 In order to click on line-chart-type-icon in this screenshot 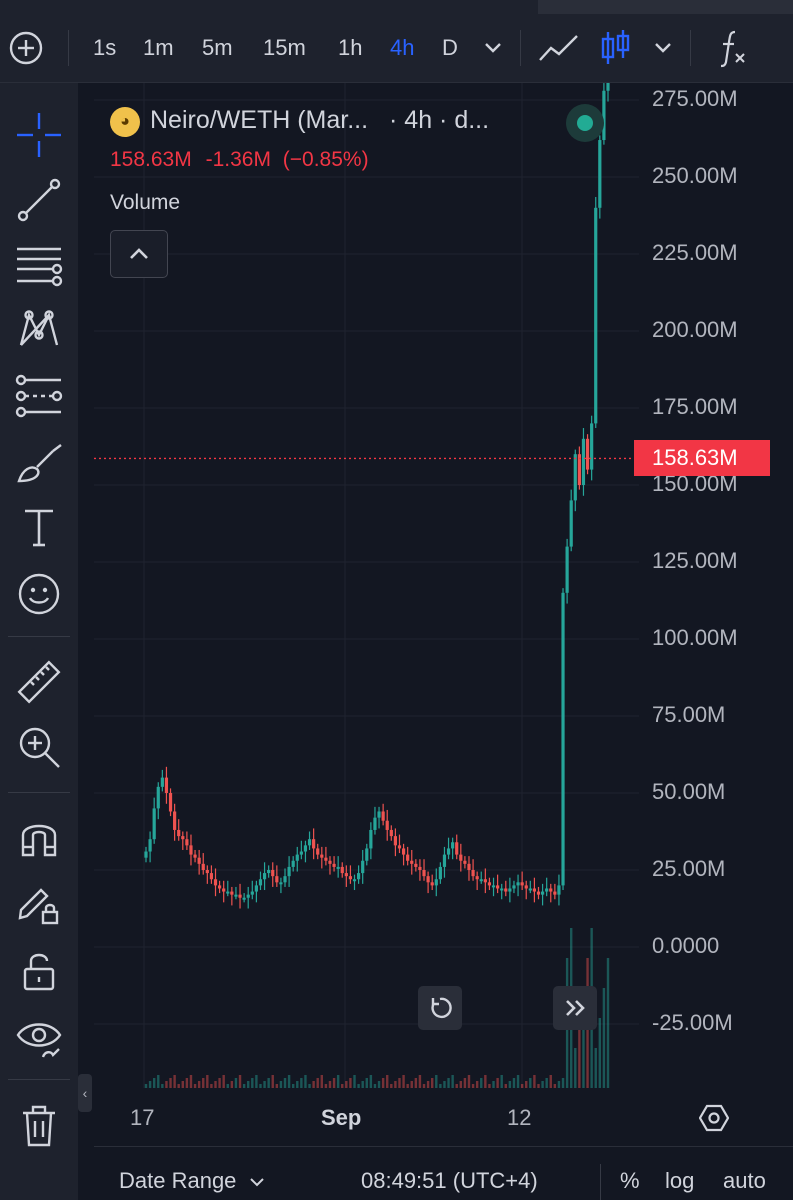, I will do `click(559, 48)`.